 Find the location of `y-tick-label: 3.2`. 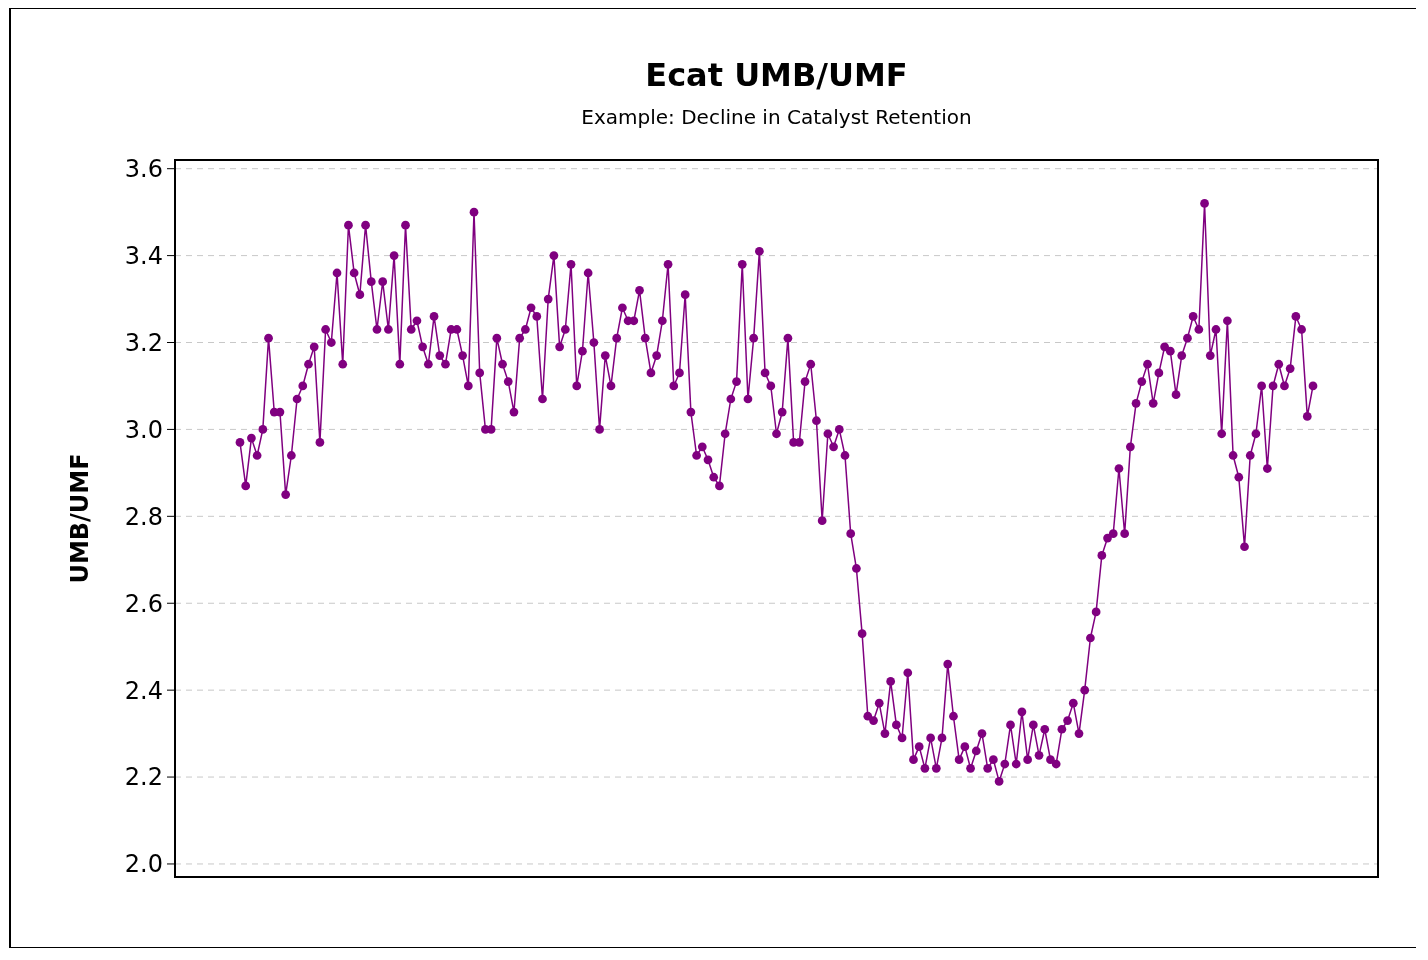

y-tick-label: 3.2 is located at coordinates (143, 342).